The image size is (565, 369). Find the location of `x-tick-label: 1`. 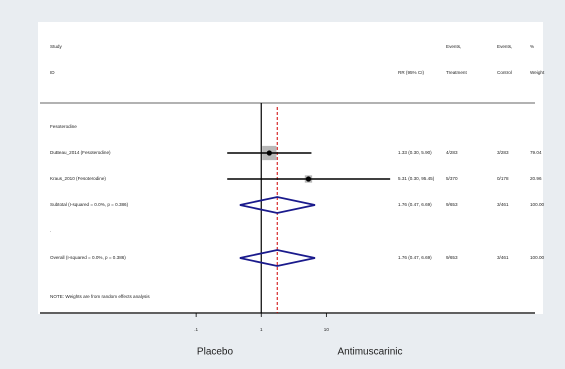

x-tick-label: 1 is located at coordinates (261, 329).